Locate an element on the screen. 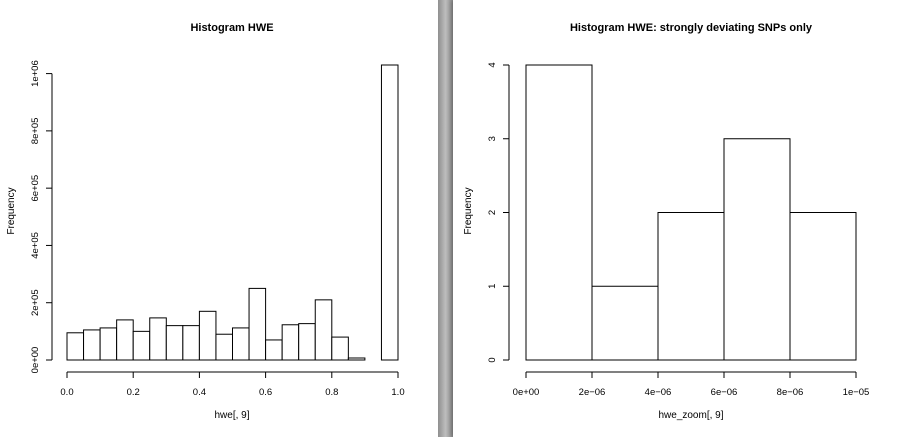 The image size is (900, 437). y-tick-label: 0e+00 is located at coordinates (35, 360).